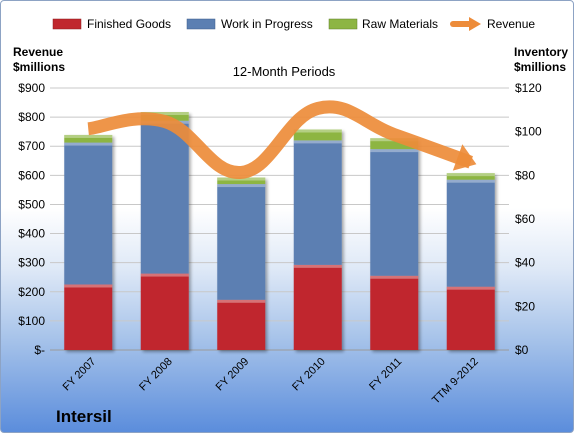 The height and width of the screenshot is (433, 574). Describe the element at coordinates (465, 24) in the screenshot. I see `legend-swatch-revenue` at that location.